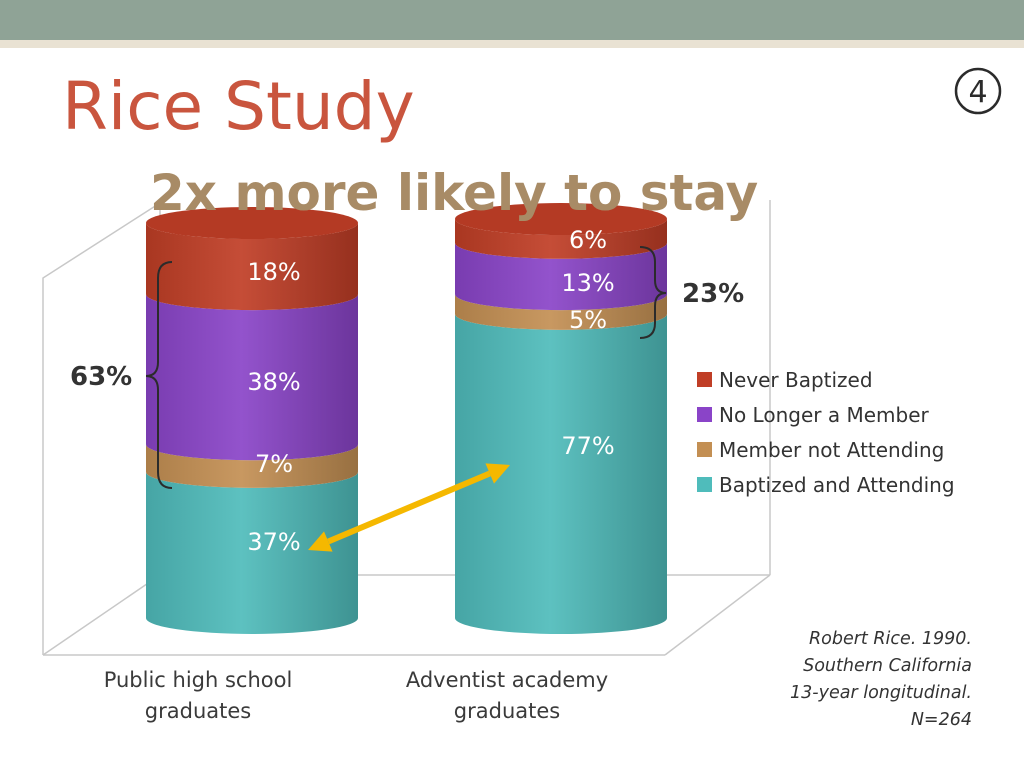 The width and height of the screenshot is (1024, 768). Describe the element at coordinates (238, 106) in the screenshot. I see `slide-title: Rice Study` at that location.